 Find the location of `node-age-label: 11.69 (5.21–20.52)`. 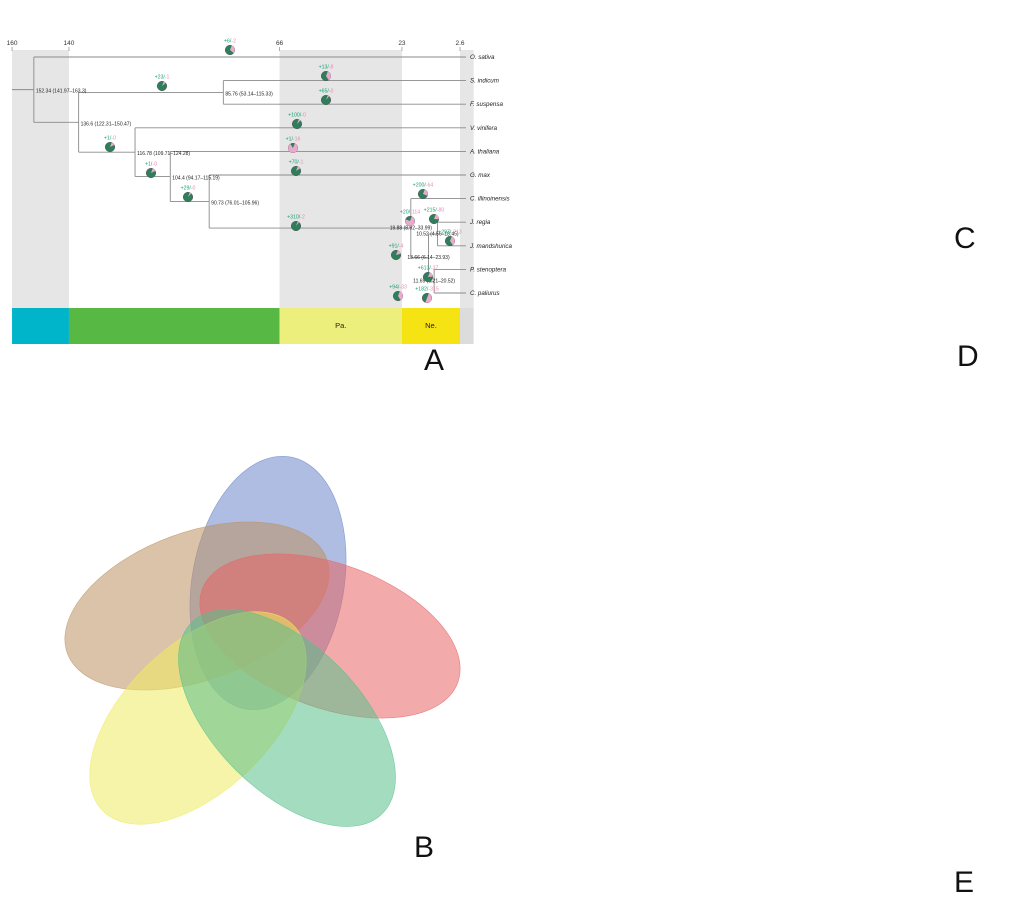

node-age-label: 11.69 (5.21–20.52) is located at coordinates (434, 282).